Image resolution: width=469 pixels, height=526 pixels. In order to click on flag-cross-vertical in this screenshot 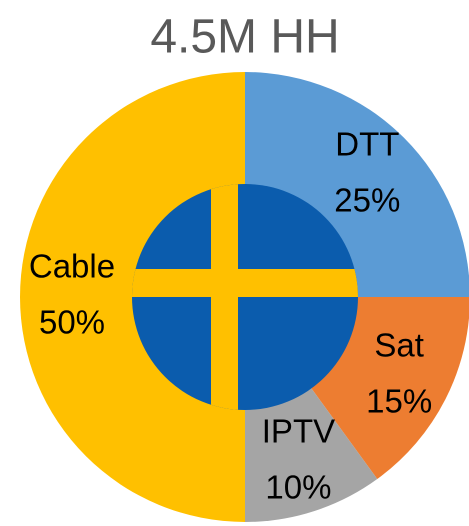, I will do `click(224, 297)`.